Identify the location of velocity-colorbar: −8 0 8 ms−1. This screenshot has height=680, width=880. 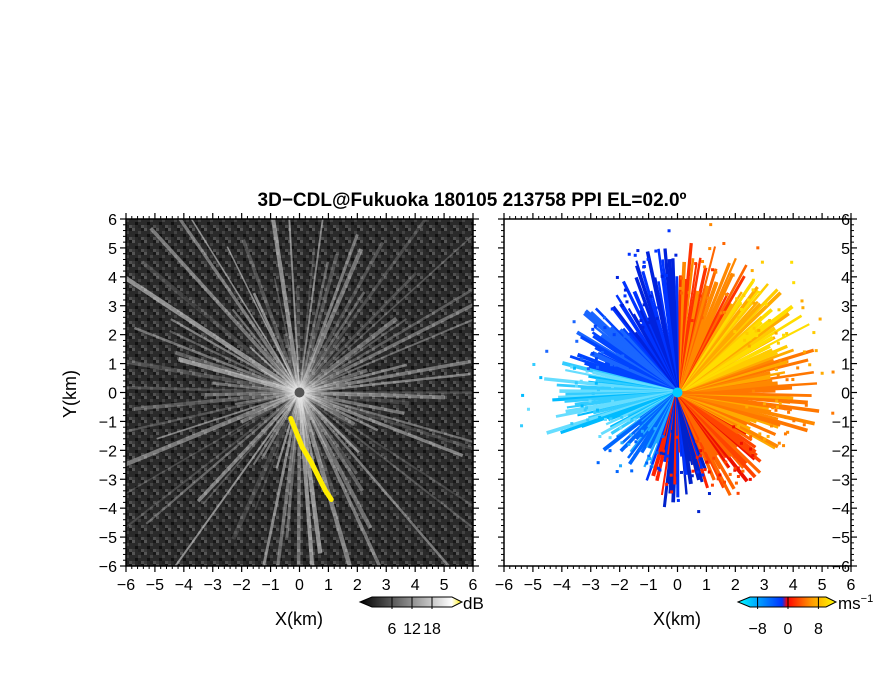
(804, 615).